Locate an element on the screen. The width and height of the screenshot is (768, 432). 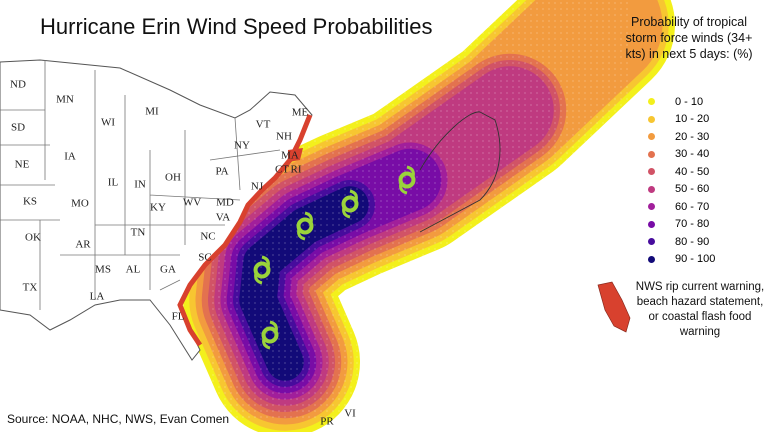
state-label: KS is located at coordinates (30, 202).